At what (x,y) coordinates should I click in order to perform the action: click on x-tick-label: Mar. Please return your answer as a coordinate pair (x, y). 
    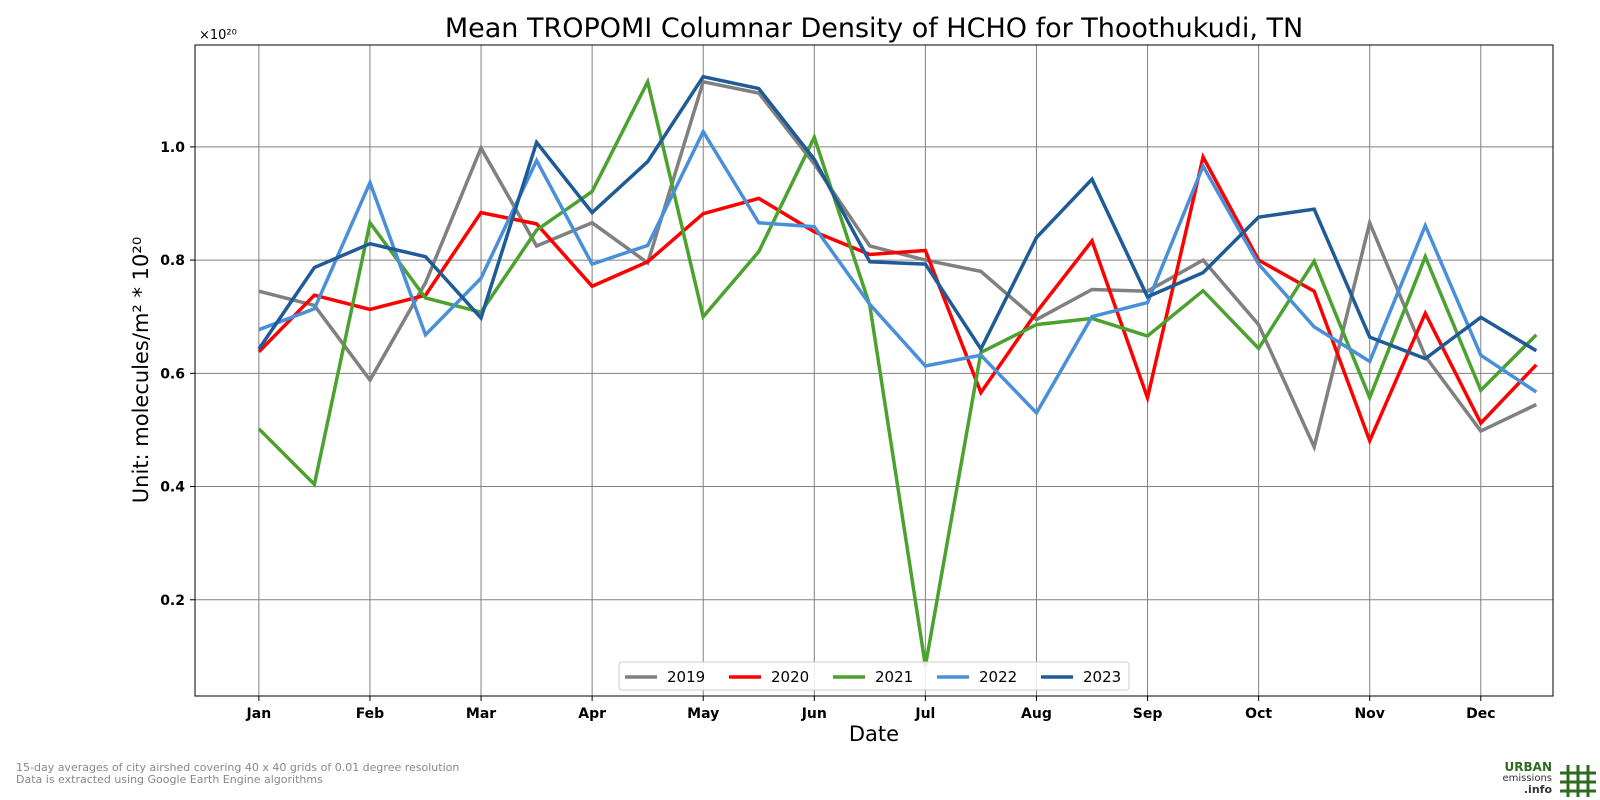
    Looking at the image, I should click on (481, 714).